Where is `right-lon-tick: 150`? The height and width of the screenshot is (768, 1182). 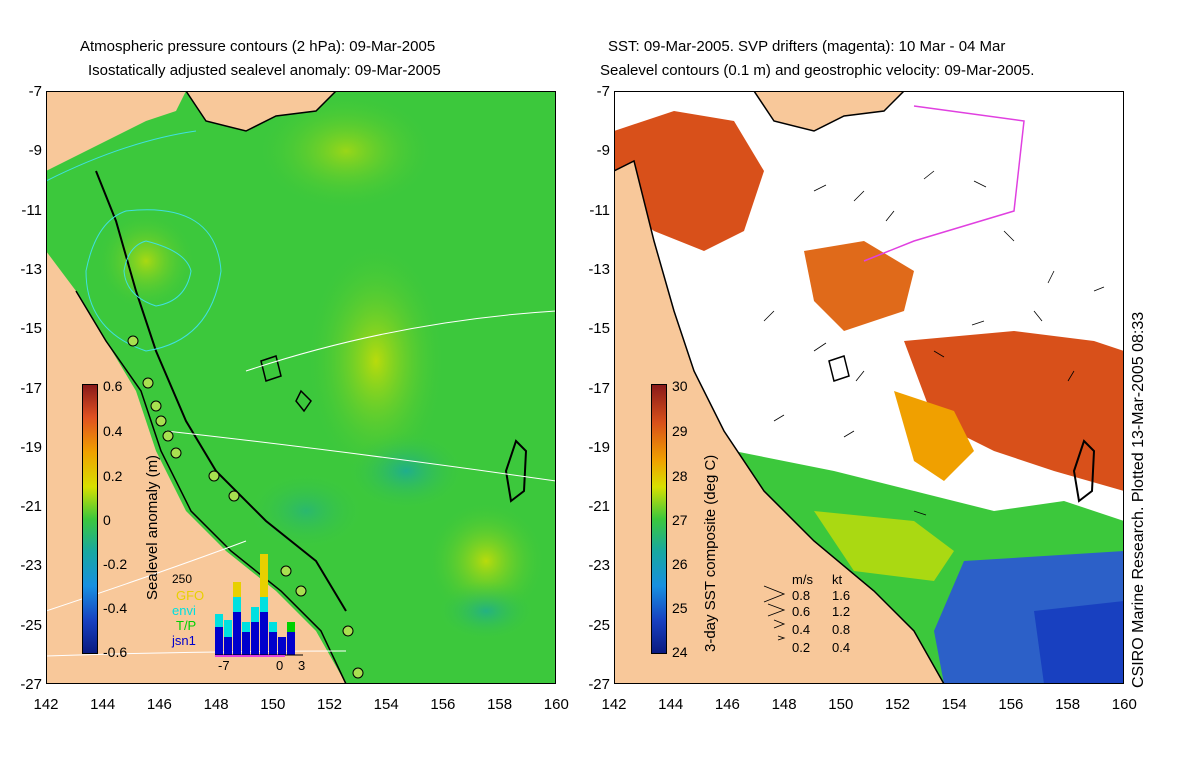 right-lon-tick: 150 is located at coordinates (841, 704).